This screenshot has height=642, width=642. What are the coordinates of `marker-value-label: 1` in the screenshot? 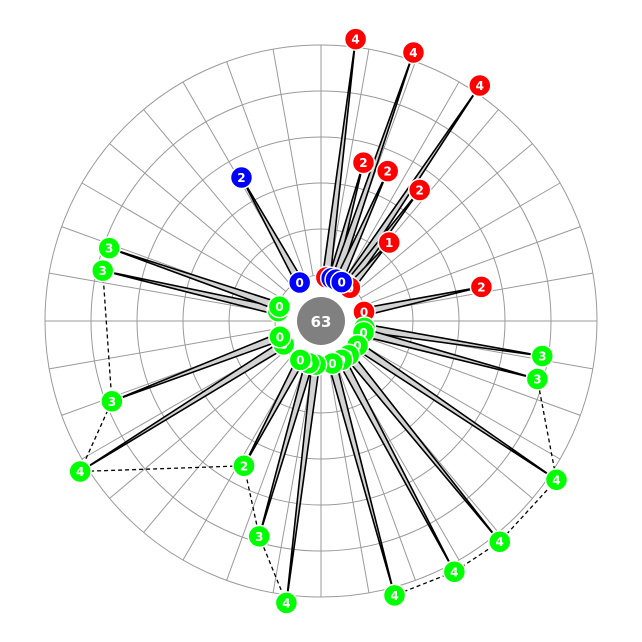 It's located at (389, 243).